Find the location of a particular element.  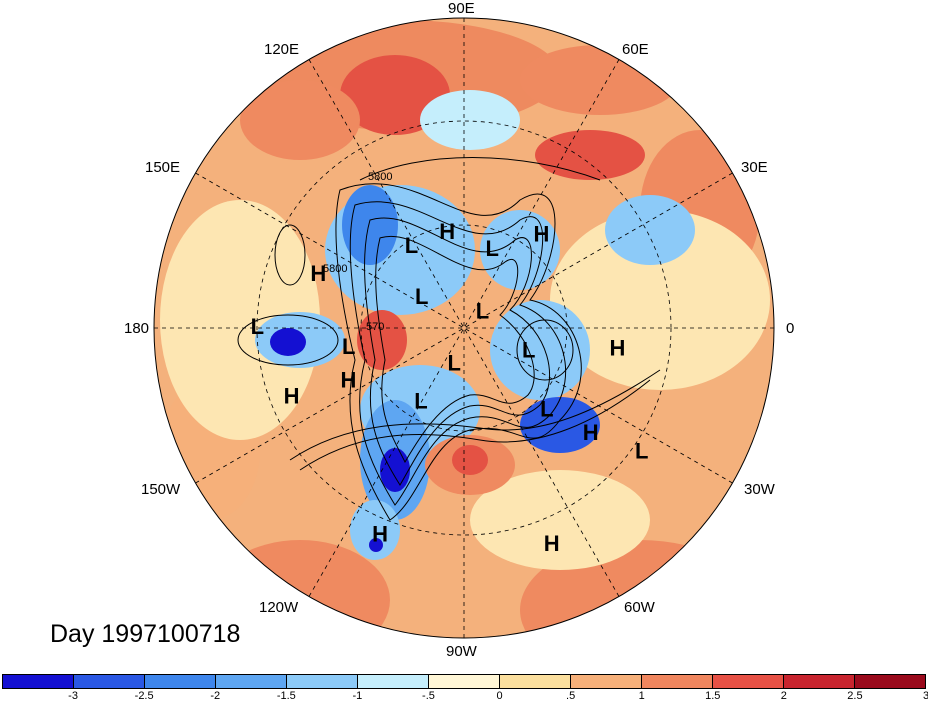

lon-label-150w: 150W is located at coordinates (161, 489).